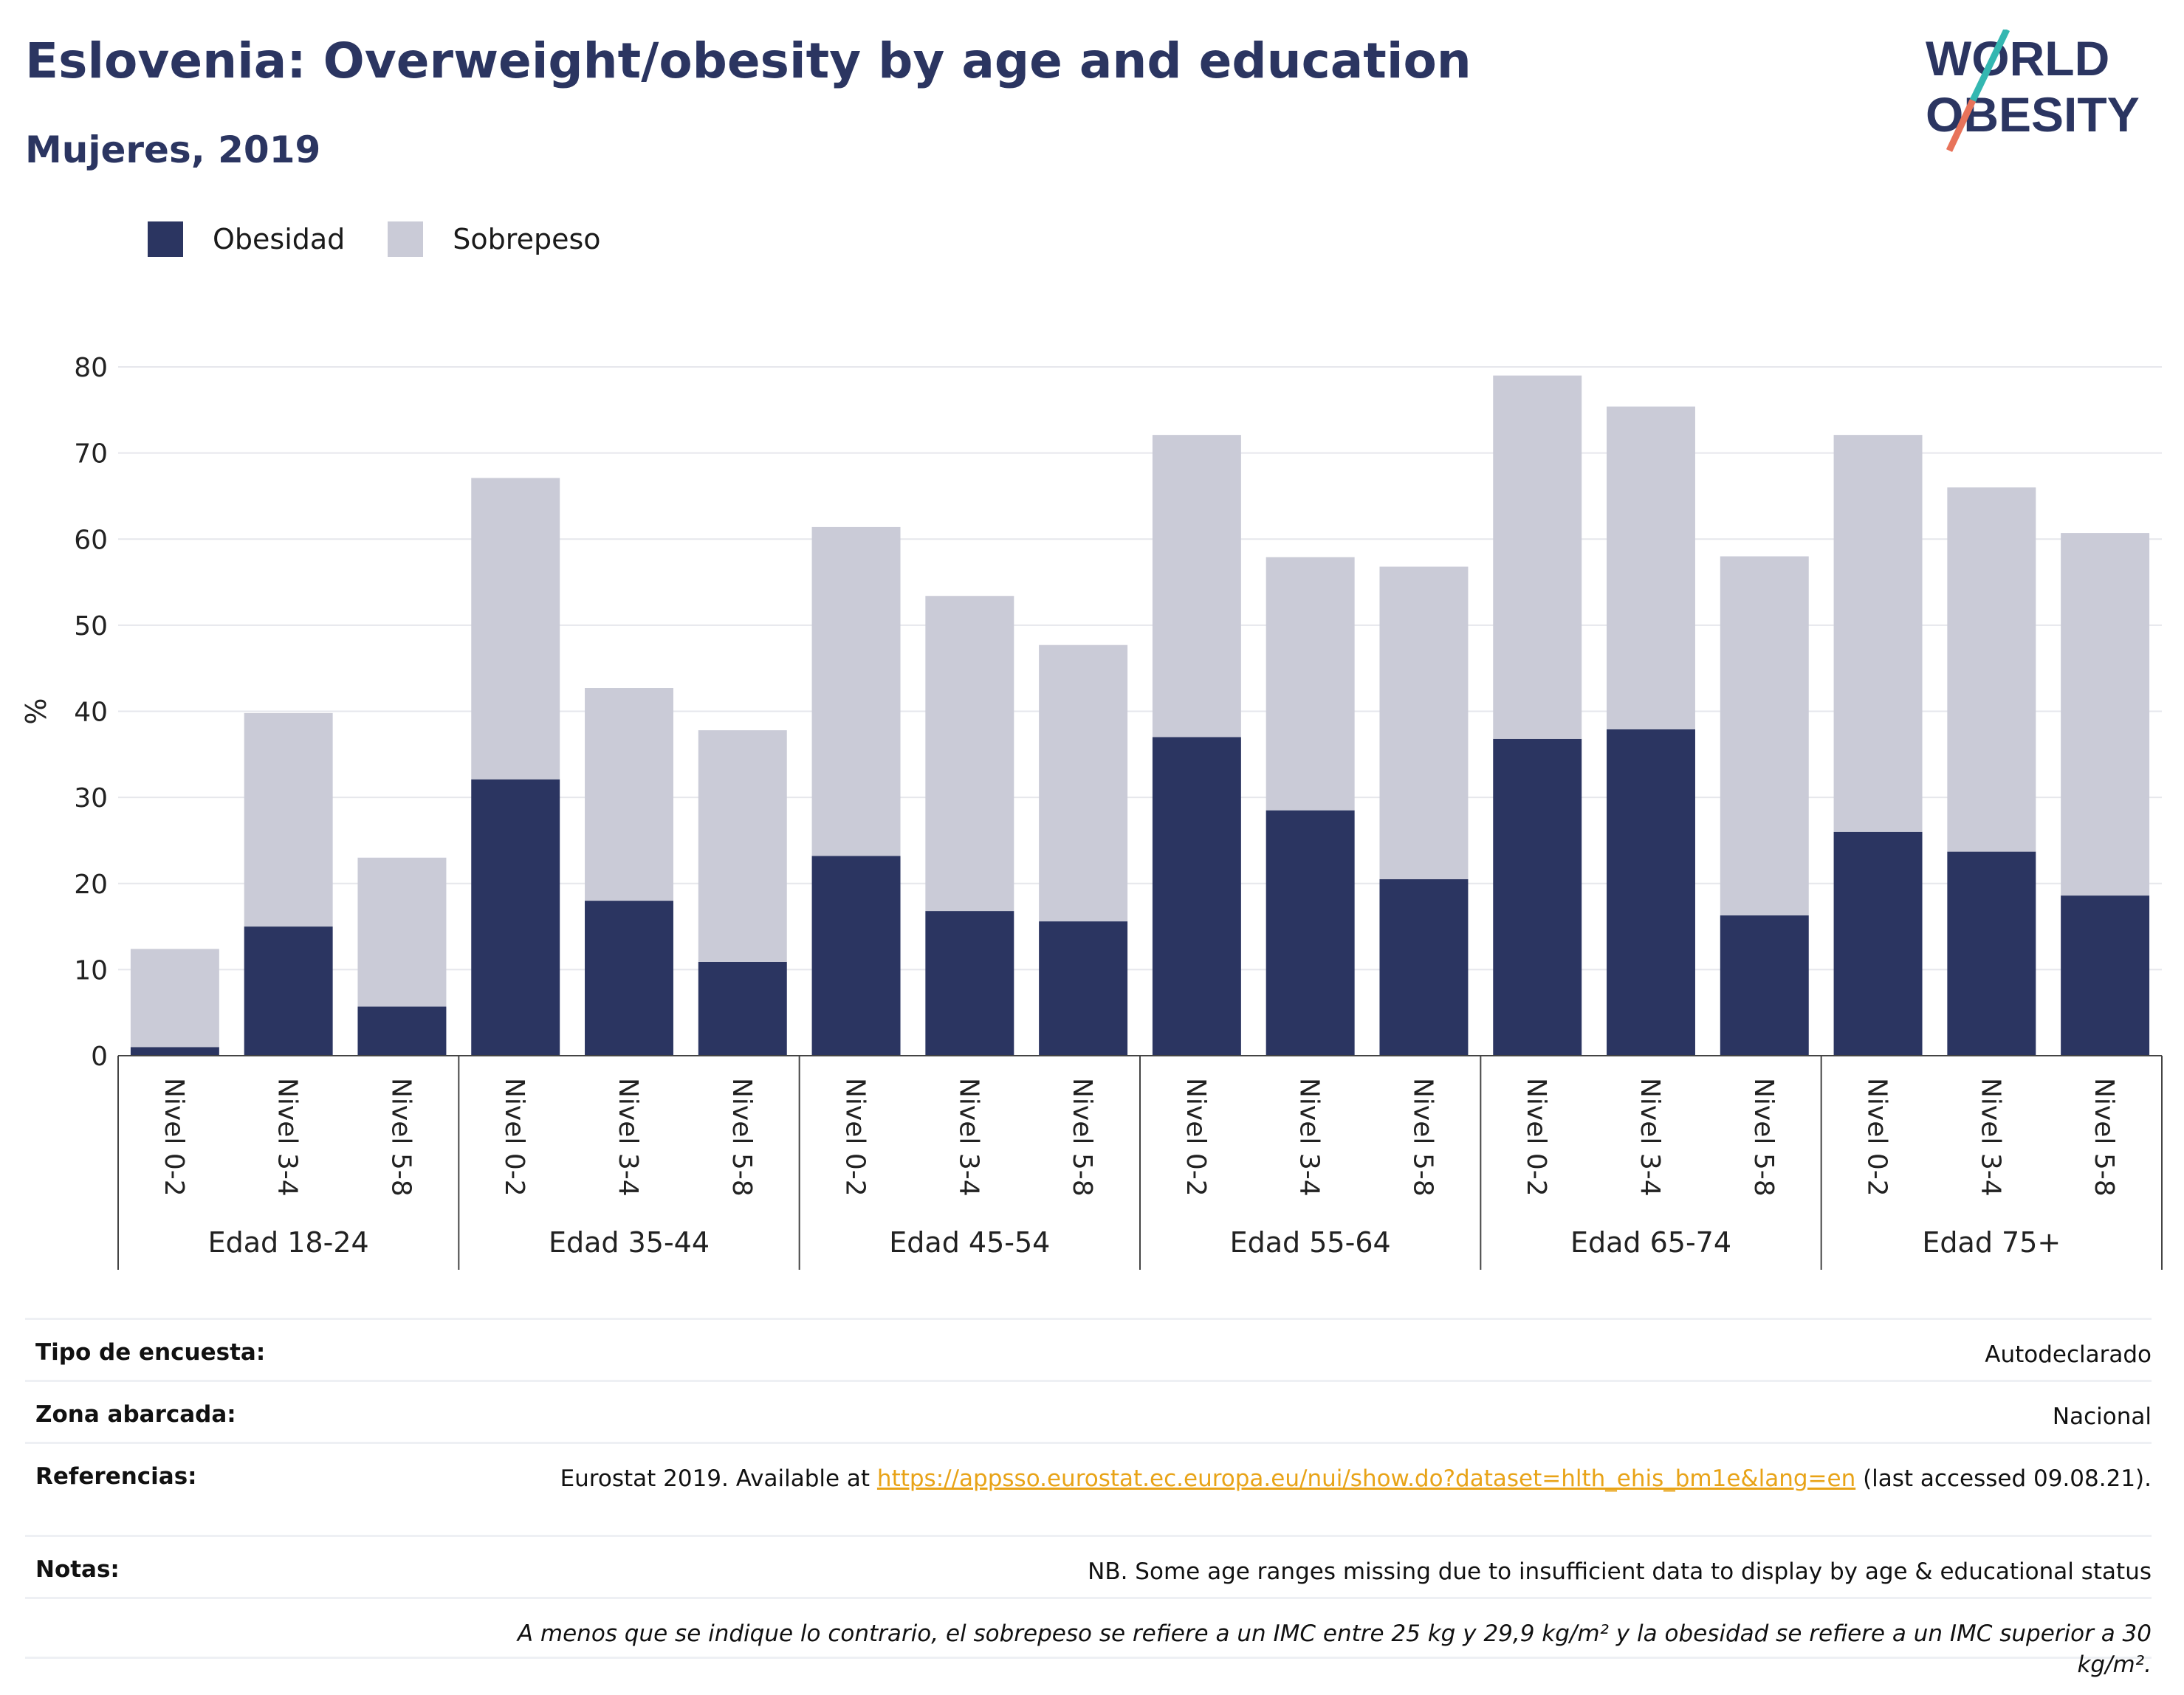  Describe the element at coordinates (289, 1242) in the screenshot. I see `x-group-label: Edad 18-24` at that location.